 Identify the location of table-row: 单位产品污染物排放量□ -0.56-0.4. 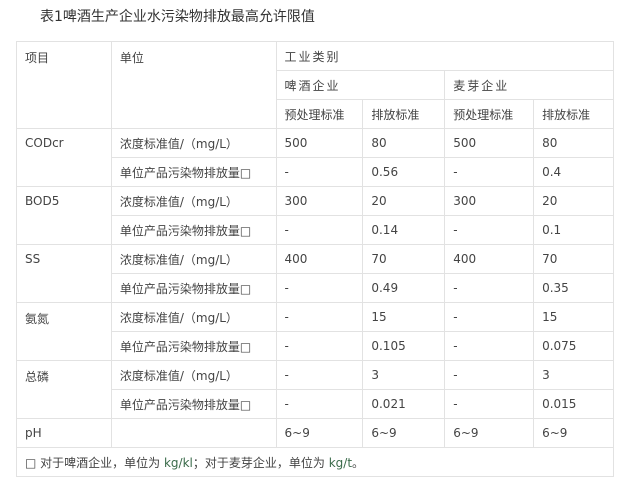
(315, 172).